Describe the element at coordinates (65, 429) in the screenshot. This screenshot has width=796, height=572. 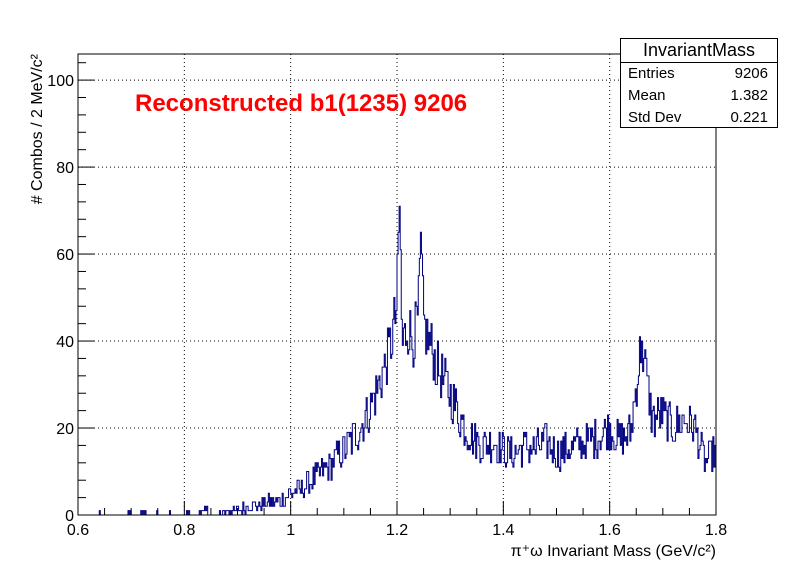
I see `y-tick-label: 20` at that location.